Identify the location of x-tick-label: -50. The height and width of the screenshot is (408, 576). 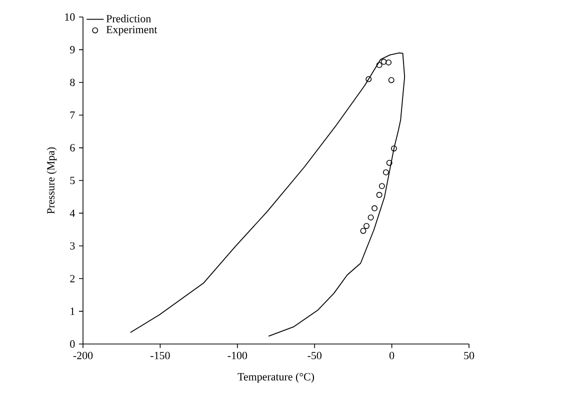
(315, 356).